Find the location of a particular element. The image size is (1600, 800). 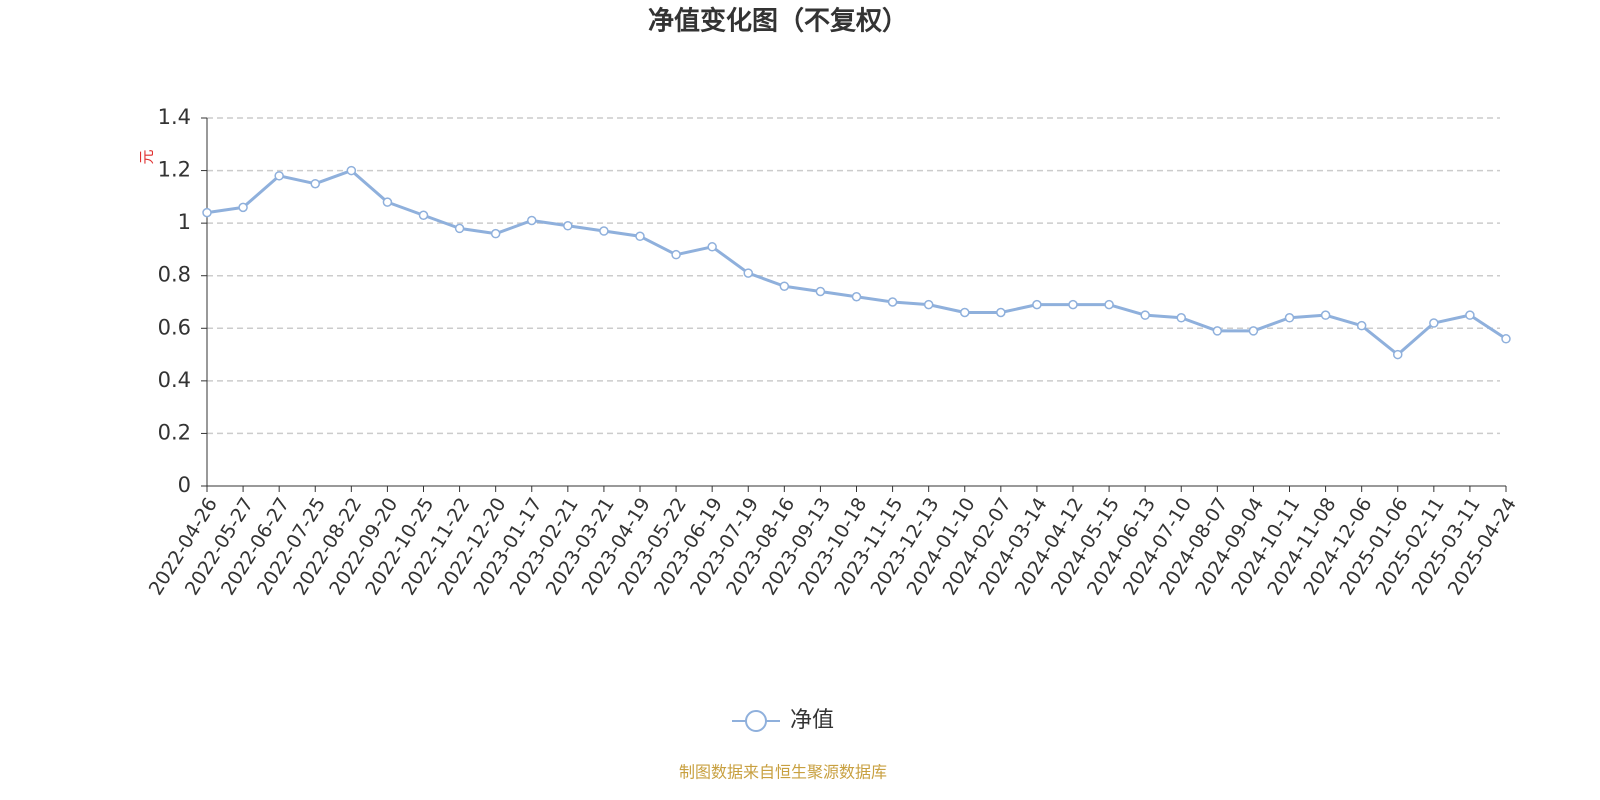

y-tick-label: 0.2 is located at coordinates (174, 432).